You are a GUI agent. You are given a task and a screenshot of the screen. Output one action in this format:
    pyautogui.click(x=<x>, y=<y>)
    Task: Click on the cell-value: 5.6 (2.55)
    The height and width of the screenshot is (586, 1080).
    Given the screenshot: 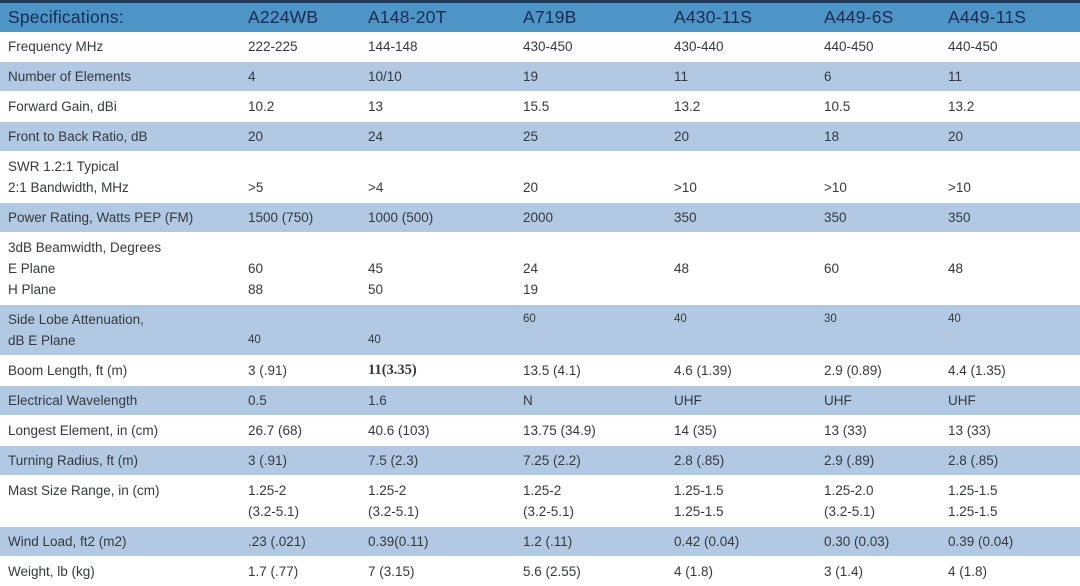 What is the action you would take?
    pyautogui.click(x=552, y=571)
    